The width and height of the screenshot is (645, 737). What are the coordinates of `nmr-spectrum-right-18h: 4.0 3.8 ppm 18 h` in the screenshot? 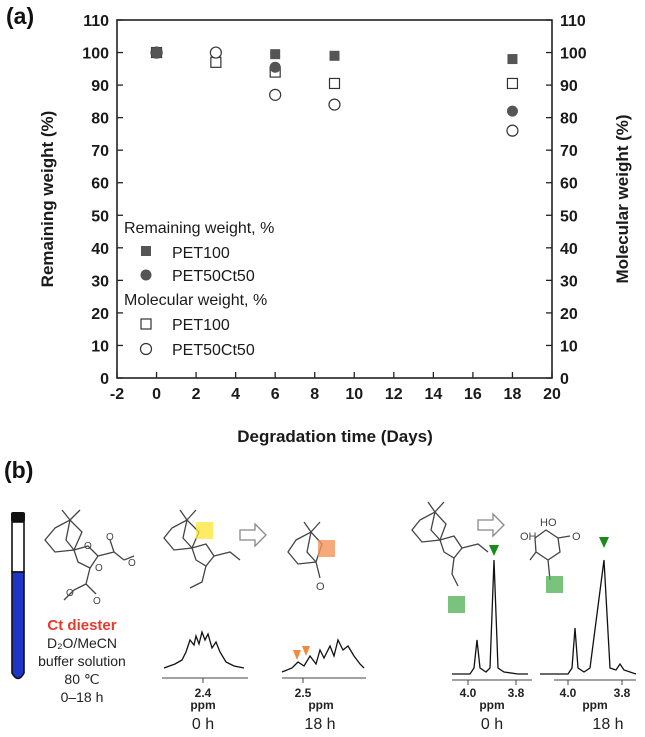 It's located at (588, 635).